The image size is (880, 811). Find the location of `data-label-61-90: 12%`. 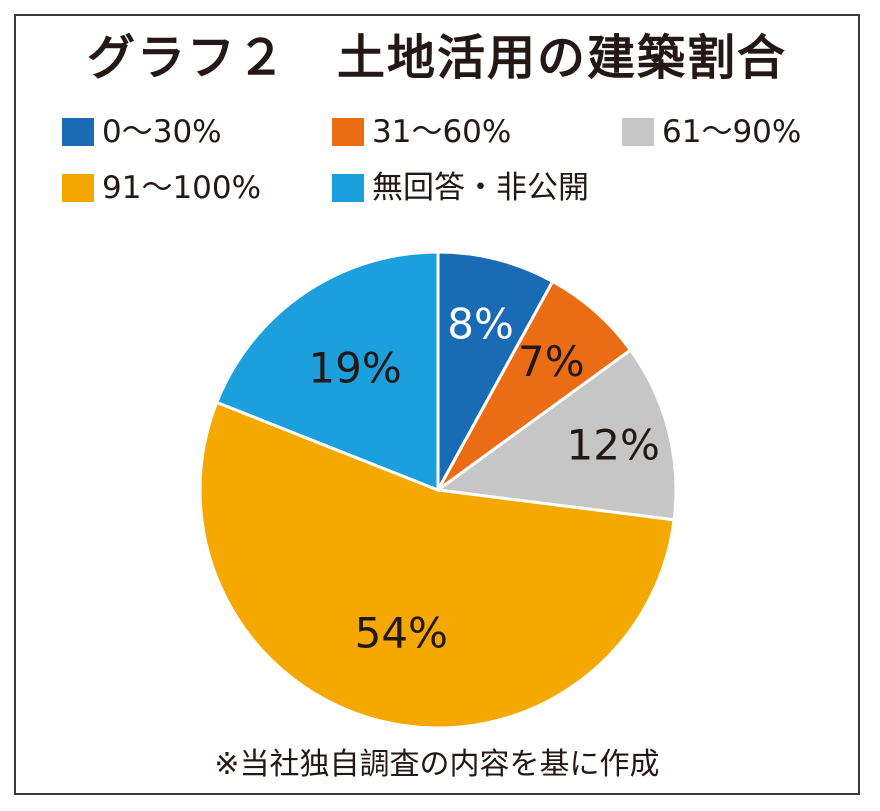

data-label-61-90: 12% is located at coordinates (613, 445).